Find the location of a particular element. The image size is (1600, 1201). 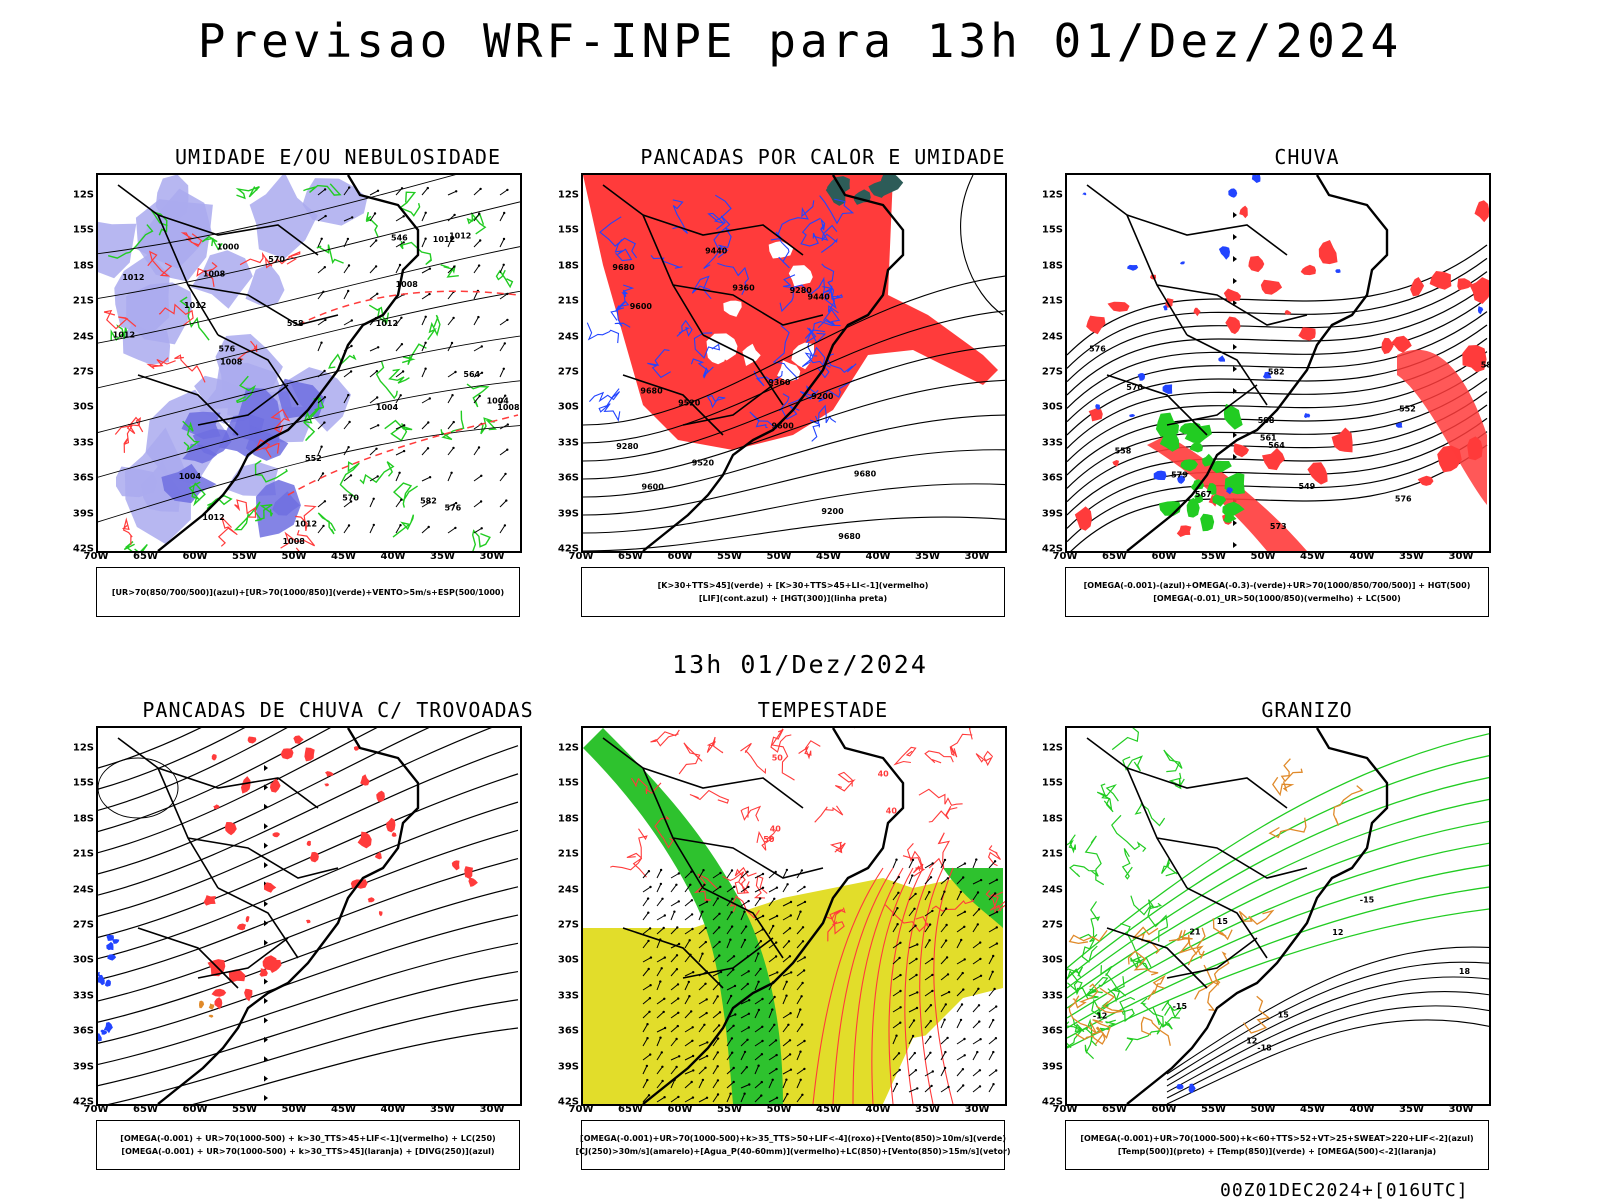

lat-tick-label: 18S is located at coordinates (568, 265).